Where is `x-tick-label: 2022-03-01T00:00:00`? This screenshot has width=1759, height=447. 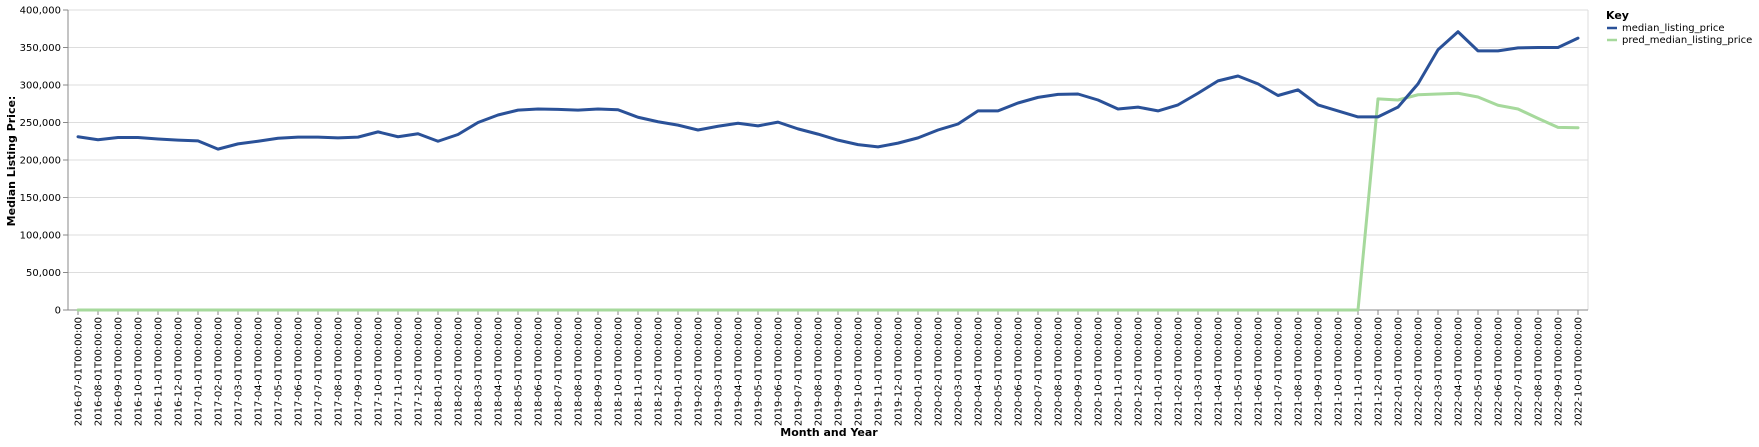 x-tick-label: 2022-03-01T00:00:00 is located at coordinates (1439, 371).